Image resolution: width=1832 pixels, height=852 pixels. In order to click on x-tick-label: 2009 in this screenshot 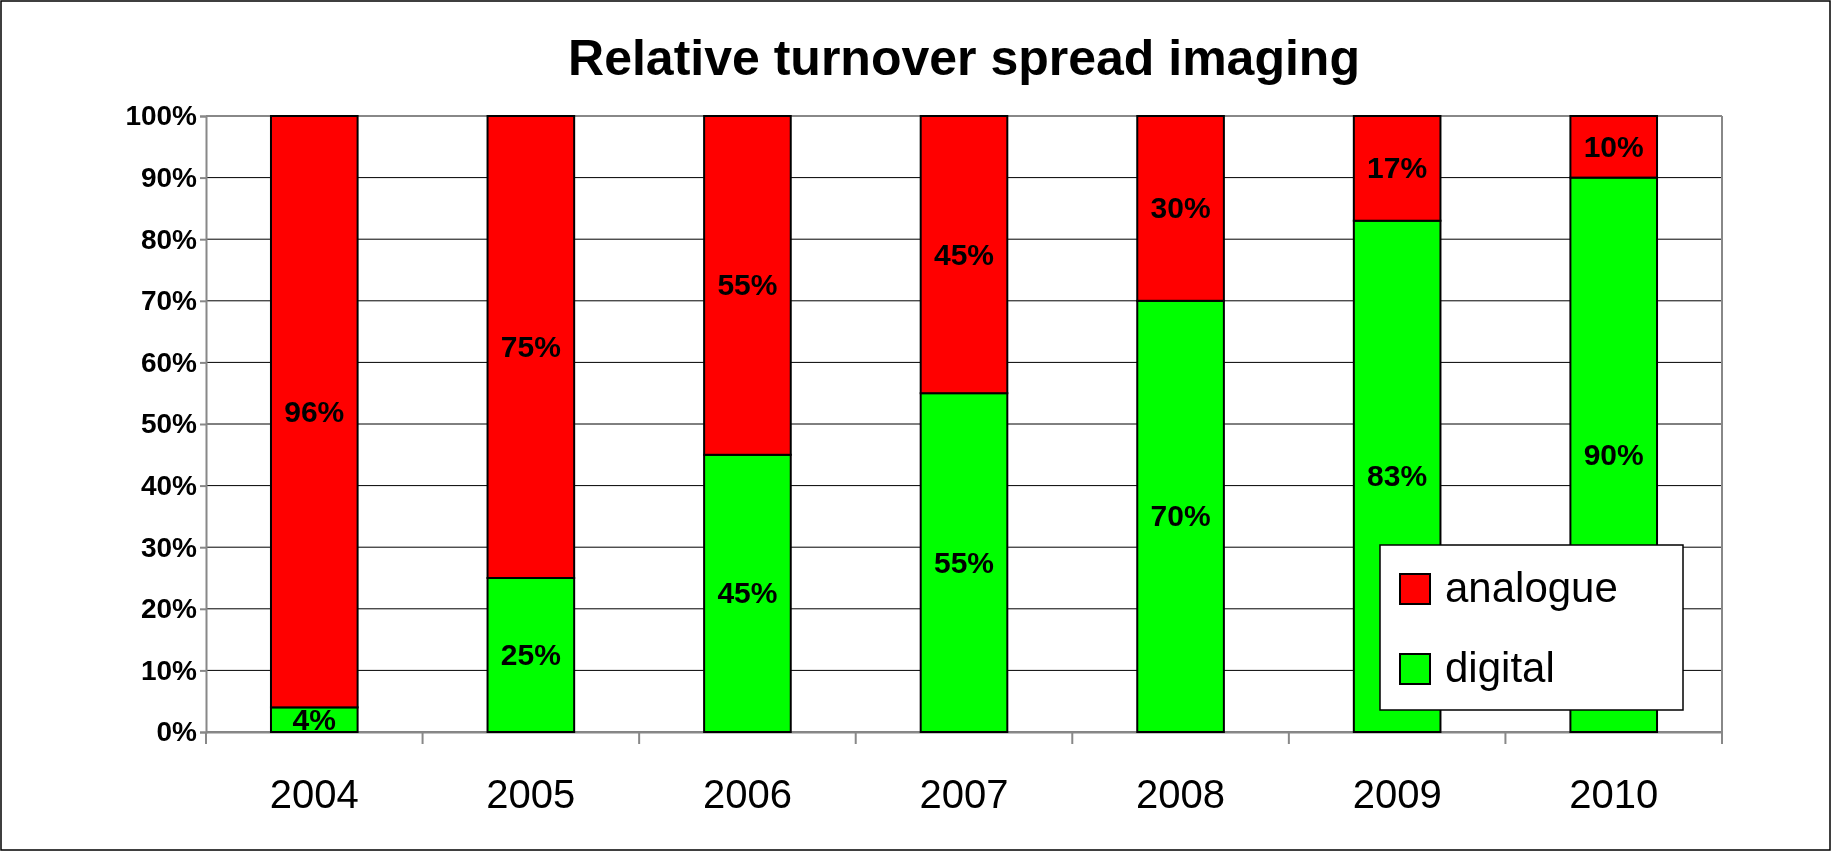, I will do `click(1397, 794)`.